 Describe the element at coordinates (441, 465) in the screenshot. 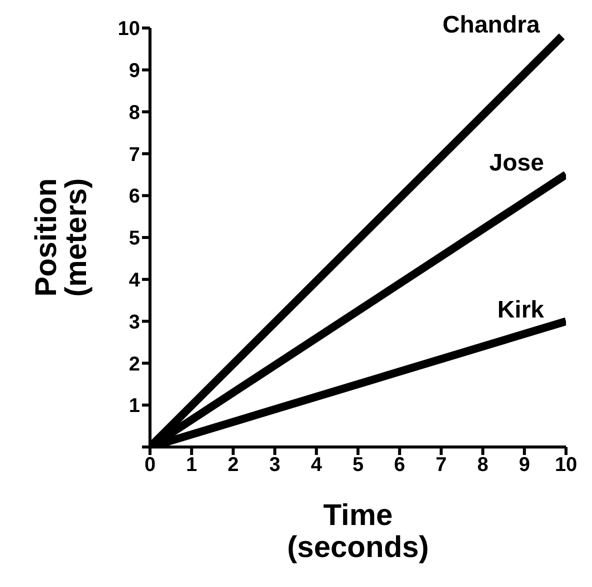

I see `x-tick-label: 7` at that location.